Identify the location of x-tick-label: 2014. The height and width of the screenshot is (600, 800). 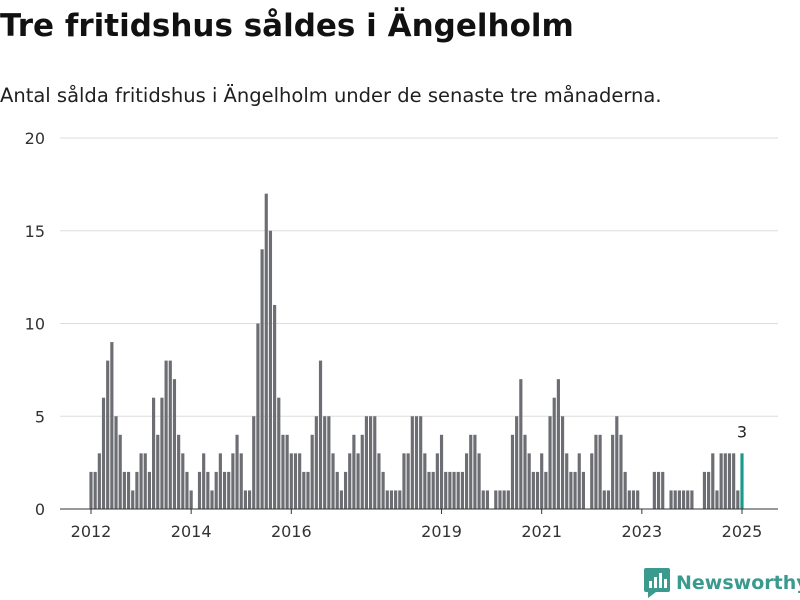
(191, 531).